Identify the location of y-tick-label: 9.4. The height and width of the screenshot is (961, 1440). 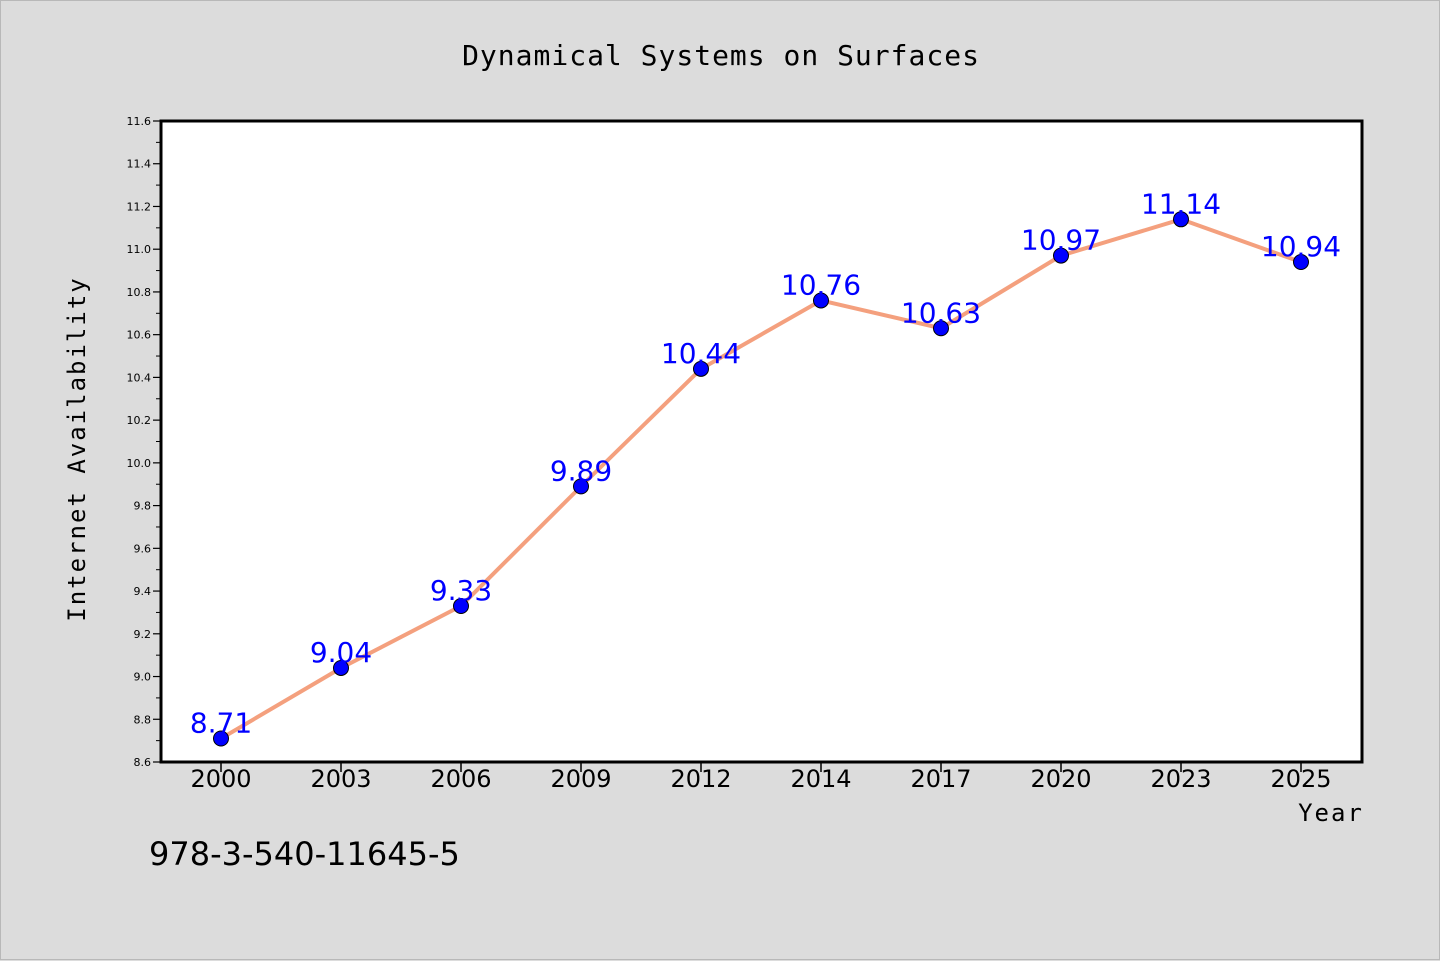
(143, 591).